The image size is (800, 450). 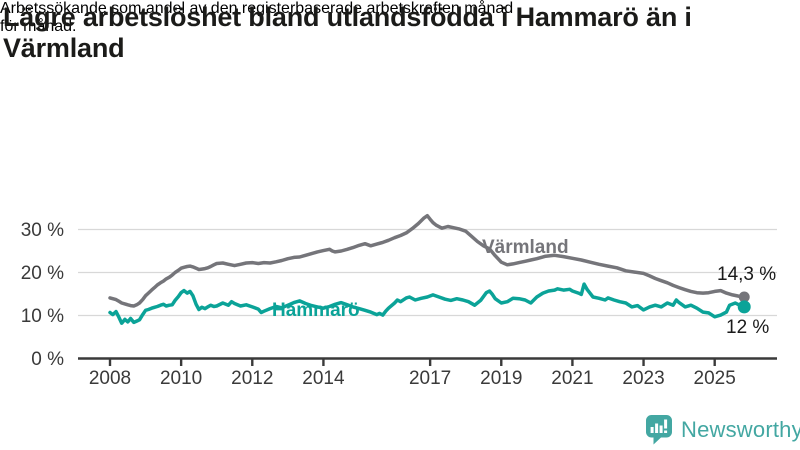 I want to click on end-dot-varmland, so click(x=744, y=297).